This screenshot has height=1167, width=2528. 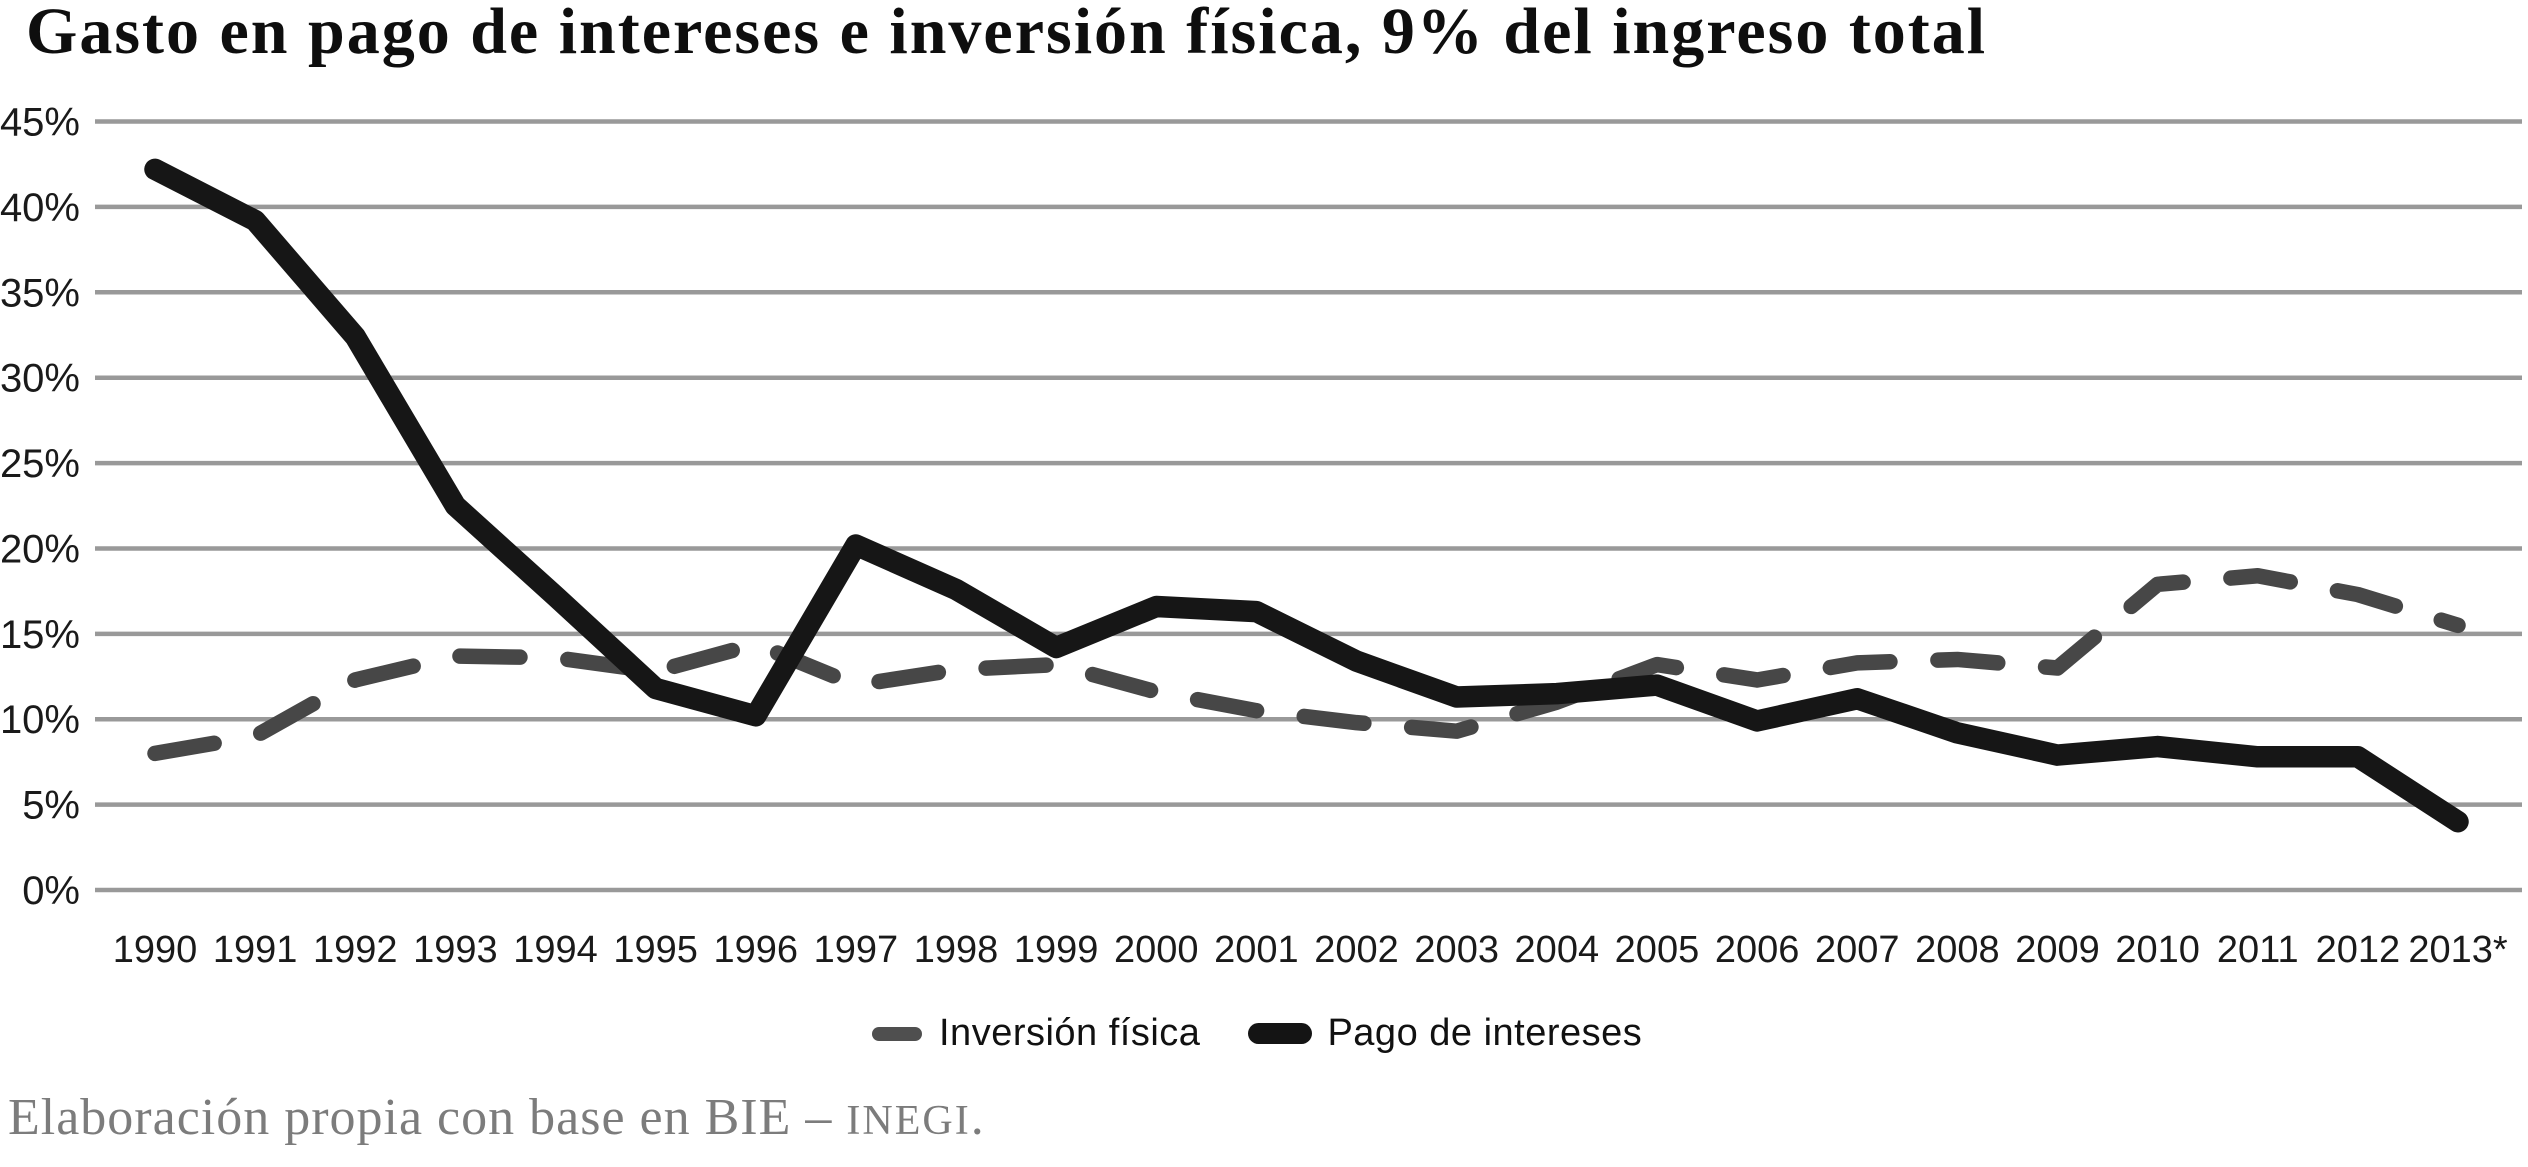 I want to click on legend-label-pago-de-intereses: Pago de intereses, so click(x=1485, y=1033).